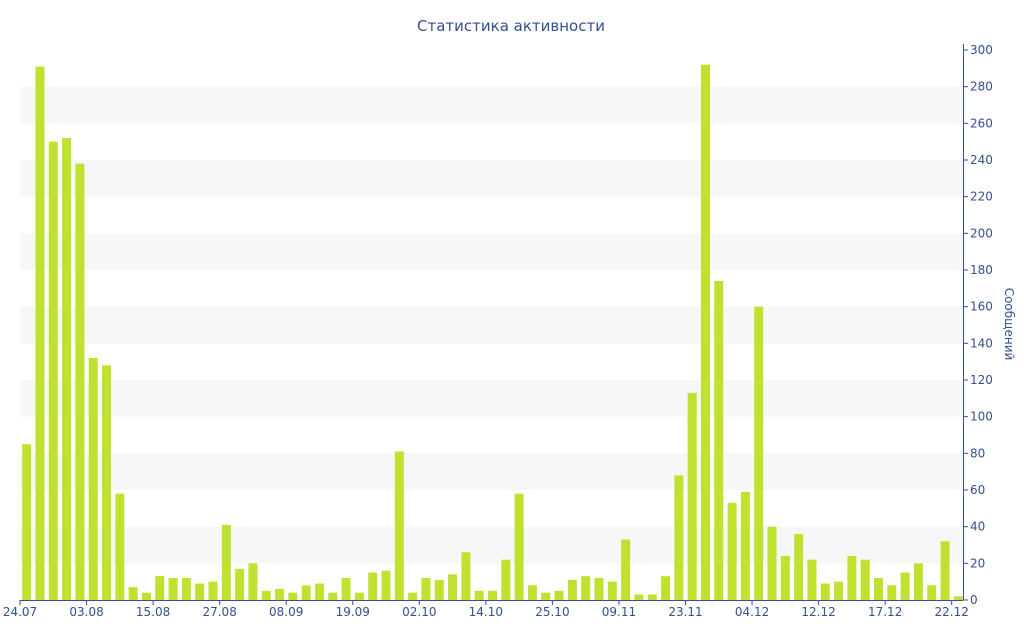  I want to click on y-tick-label: 180, so click(981, 270).